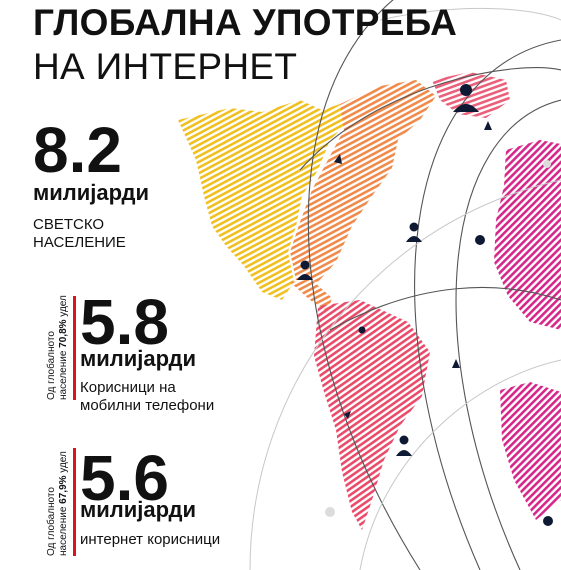 Image resolution: width=561 pixels, height=570 pixels. I want to click on north-america-landmass, so click(265, 200).